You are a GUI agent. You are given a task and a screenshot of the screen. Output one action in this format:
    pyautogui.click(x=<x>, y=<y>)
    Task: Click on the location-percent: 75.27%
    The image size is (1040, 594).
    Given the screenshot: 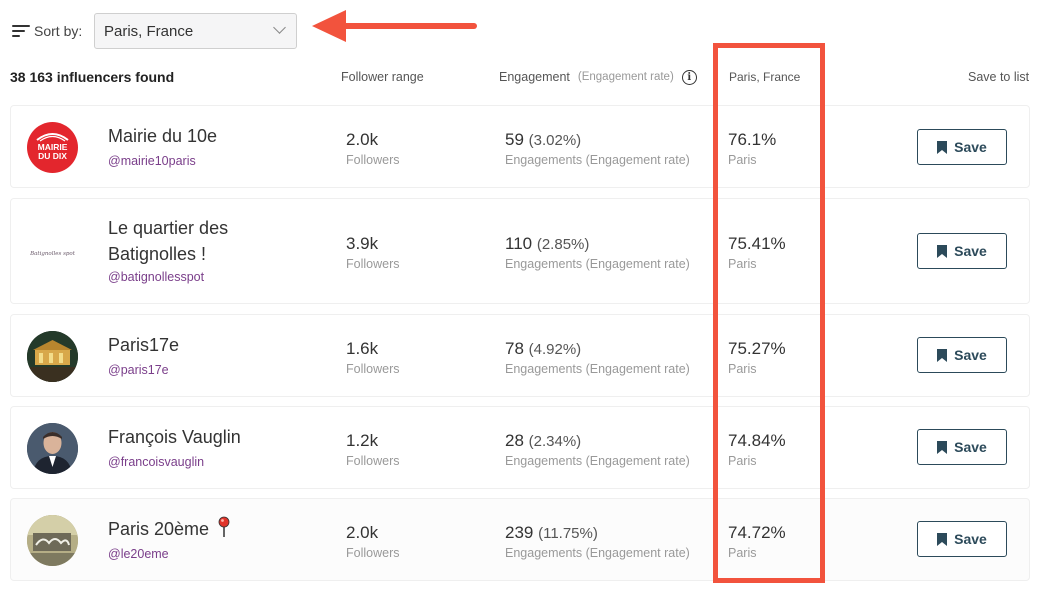 What is the action you would take?
    pyautogui.click(x=757, y=348)
    